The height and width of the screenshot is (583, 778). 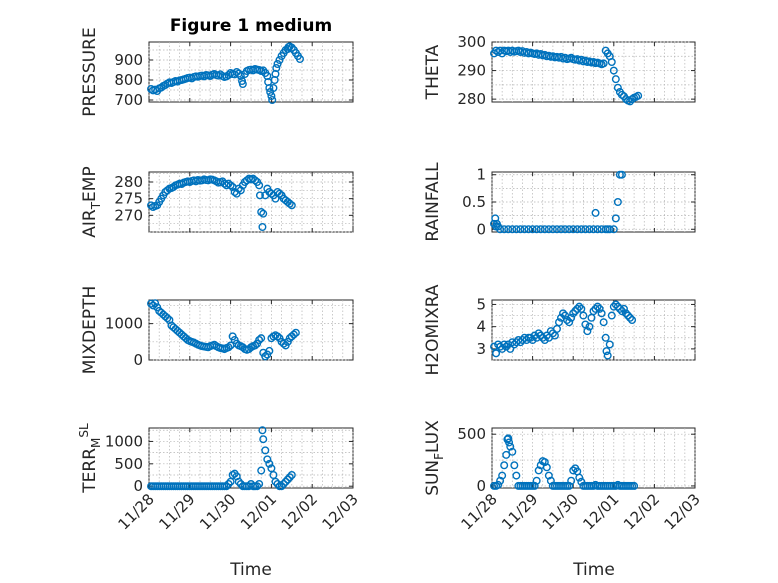 I want to click on y-tick-label: 1000, so click(x=124, y=441).